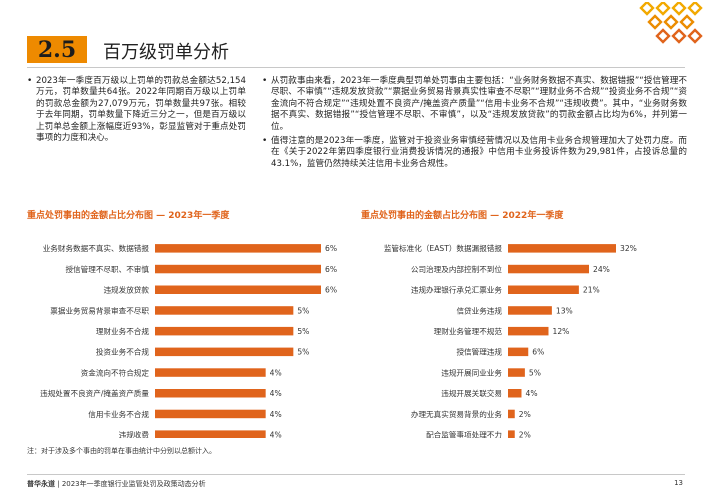 This screenshot has height=502, width=710. Describe the element at coordinates (96, 248) in the screenshot. I see `bar-category-label: 业务财务数据不真实、数据错报` at that location.